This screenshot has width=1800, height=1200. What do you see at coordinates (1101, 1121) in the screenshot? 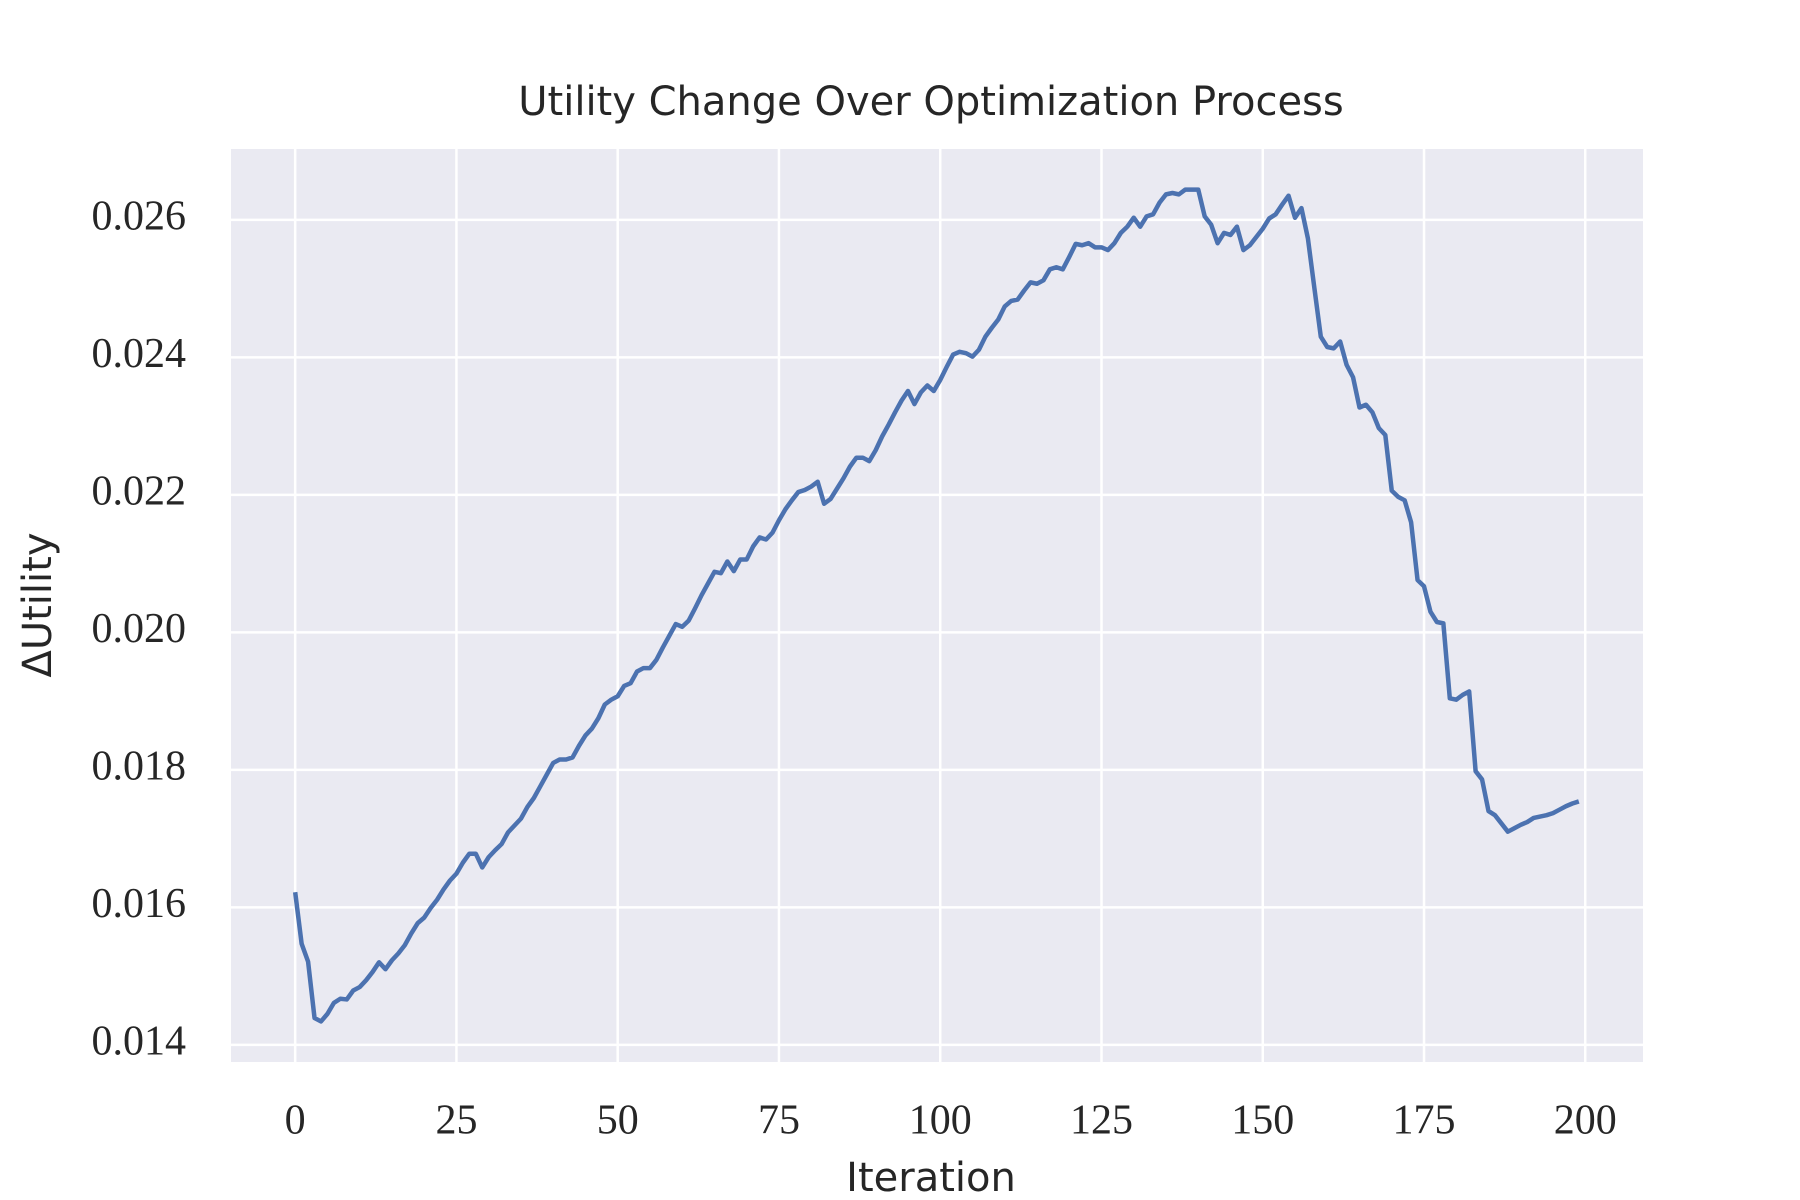
I see `x-tick-label: 125` at bounding box center [1101, 1121].